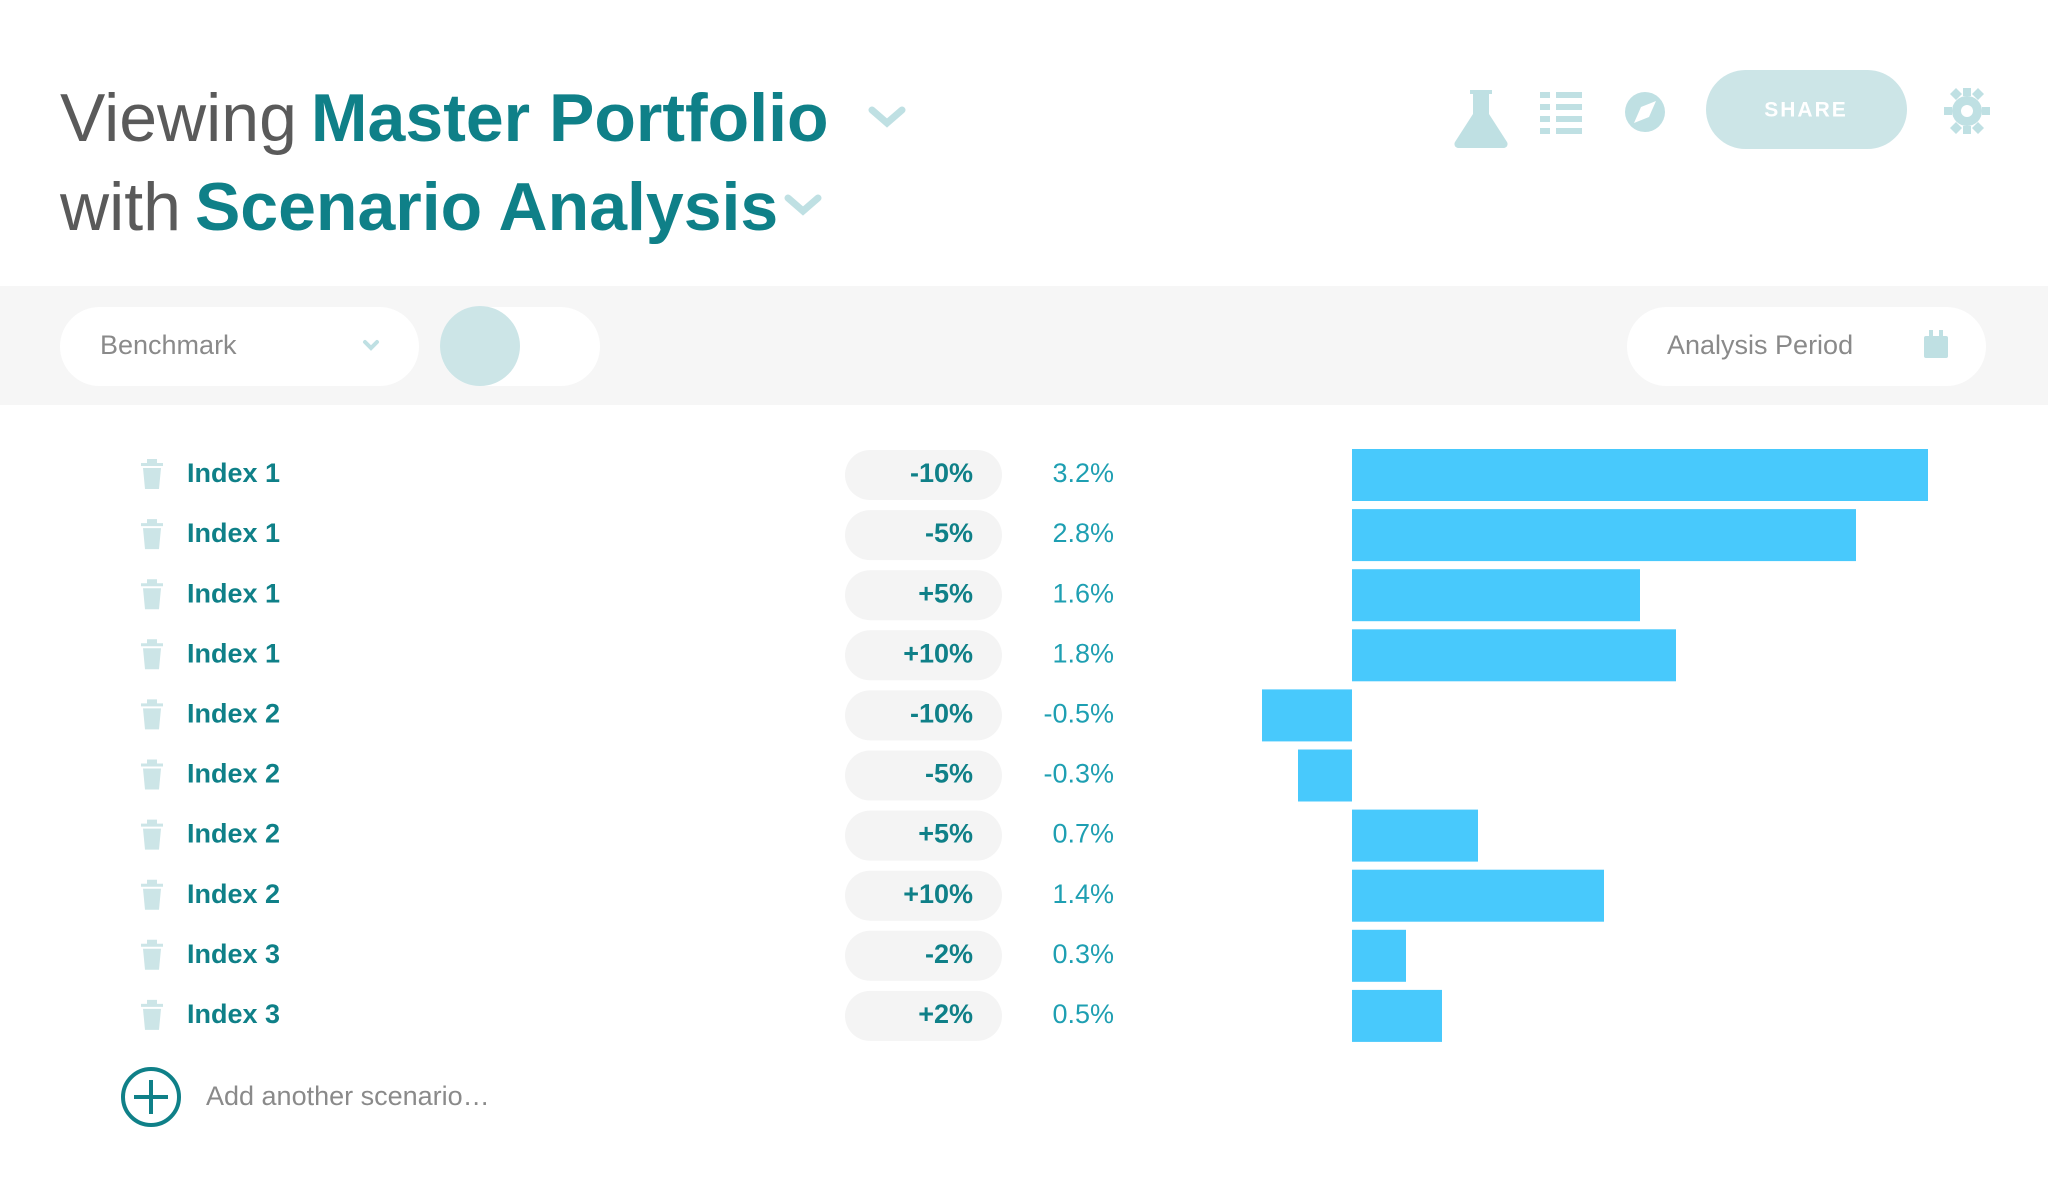  I want to click on benchmark-select, so click(239, 346).